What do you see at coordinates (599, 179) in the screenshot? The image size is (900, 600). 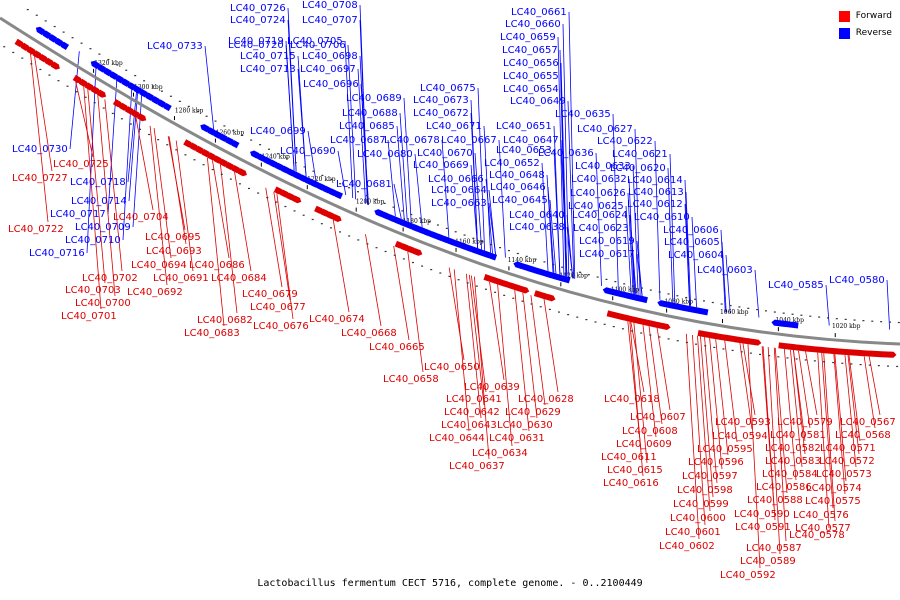 I see `reverse-label: LC40_0632` at bounding box center [599, 179].